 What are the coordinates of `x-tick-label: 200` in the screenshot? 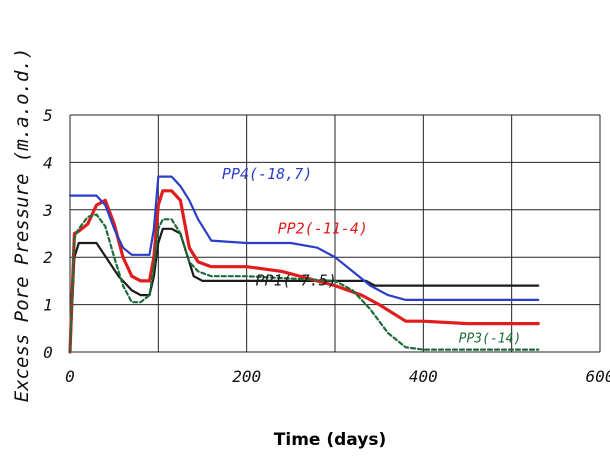 It's located at (246, 376).